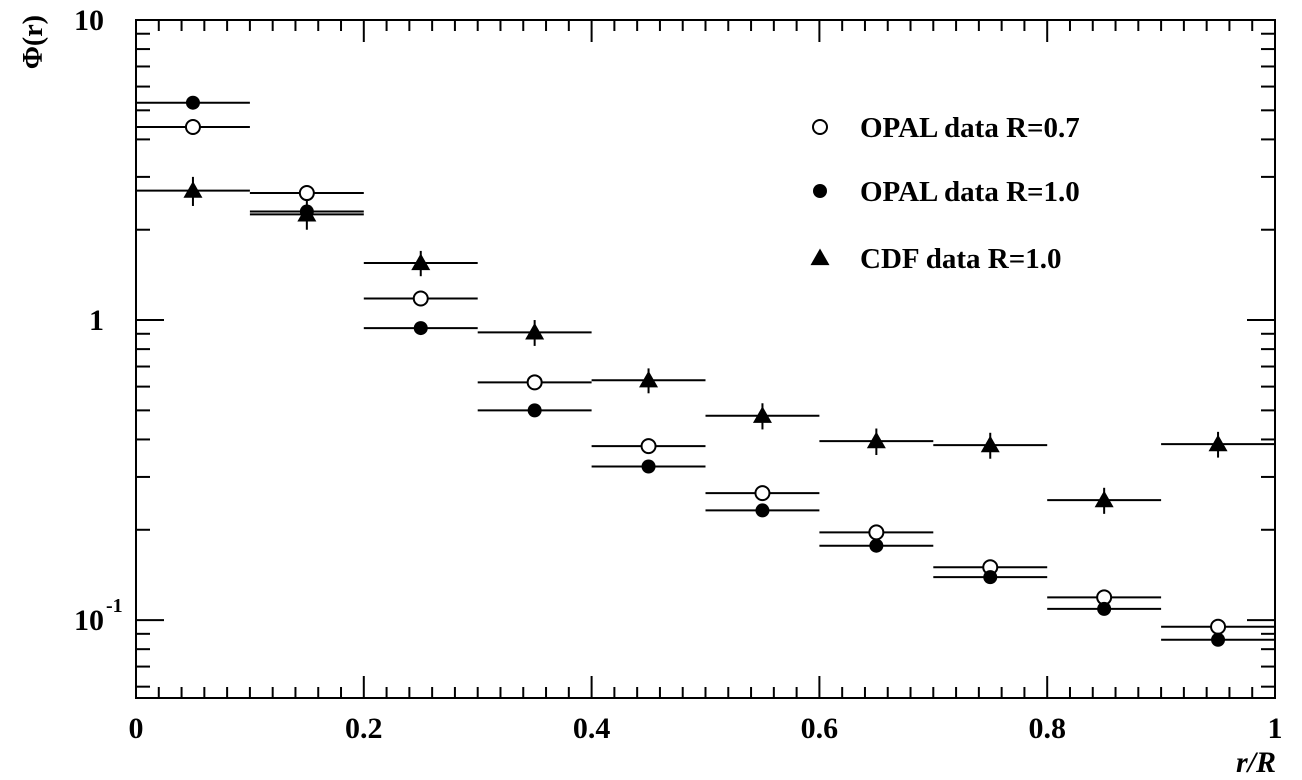 This screenshot has width=1302, height=780. Describe the element at coordinates (1047, 728) in the screenshot. I see `x-tick-label: 0.8` at that location.